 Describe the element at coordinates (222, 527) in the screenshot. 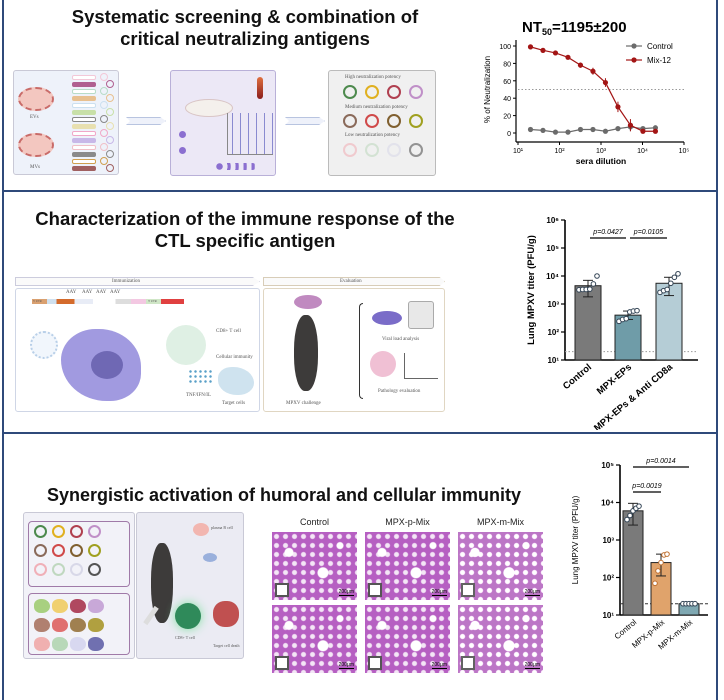

I see `plasma-b-cell-label: plasma B cell` at that location.